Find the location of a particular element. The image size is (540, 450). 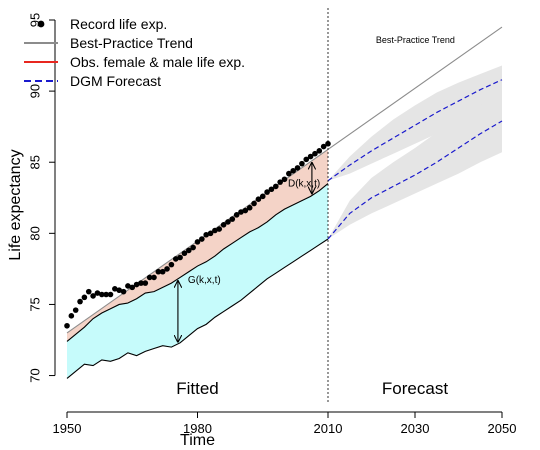

legend-label: Record life exp. is located at coordinates (118, 24).